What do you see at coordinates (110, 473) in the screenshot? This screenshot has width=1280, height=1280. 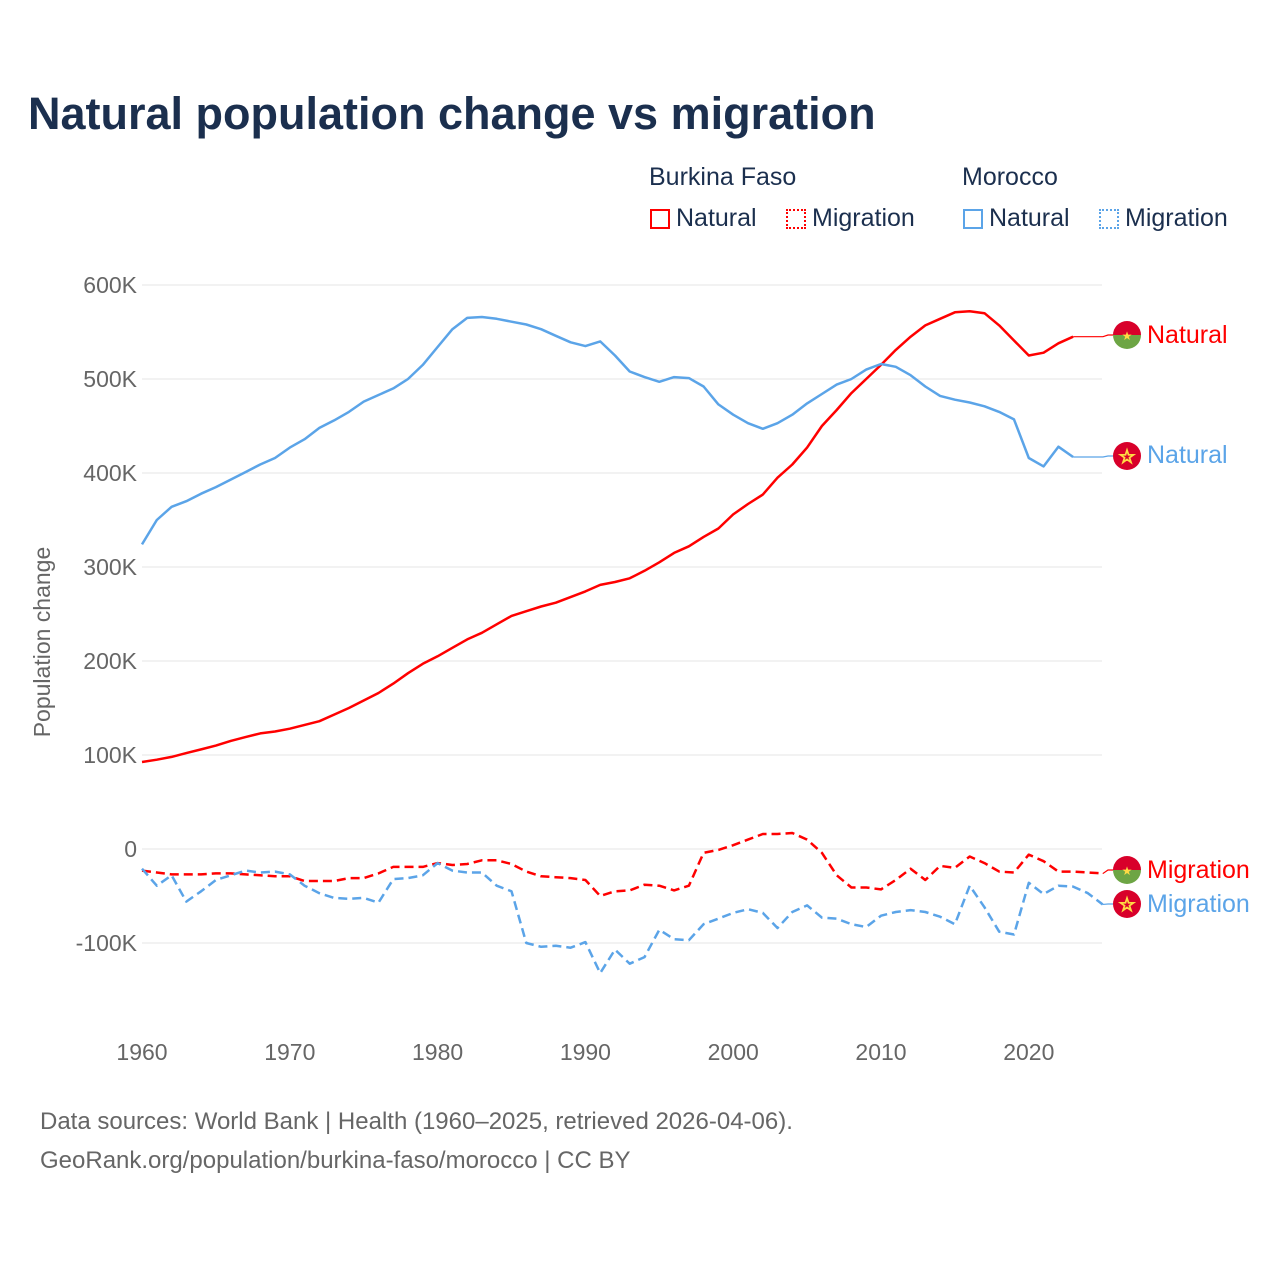 I see `y-tick-label: 400K` at bounding box center [110, 473].